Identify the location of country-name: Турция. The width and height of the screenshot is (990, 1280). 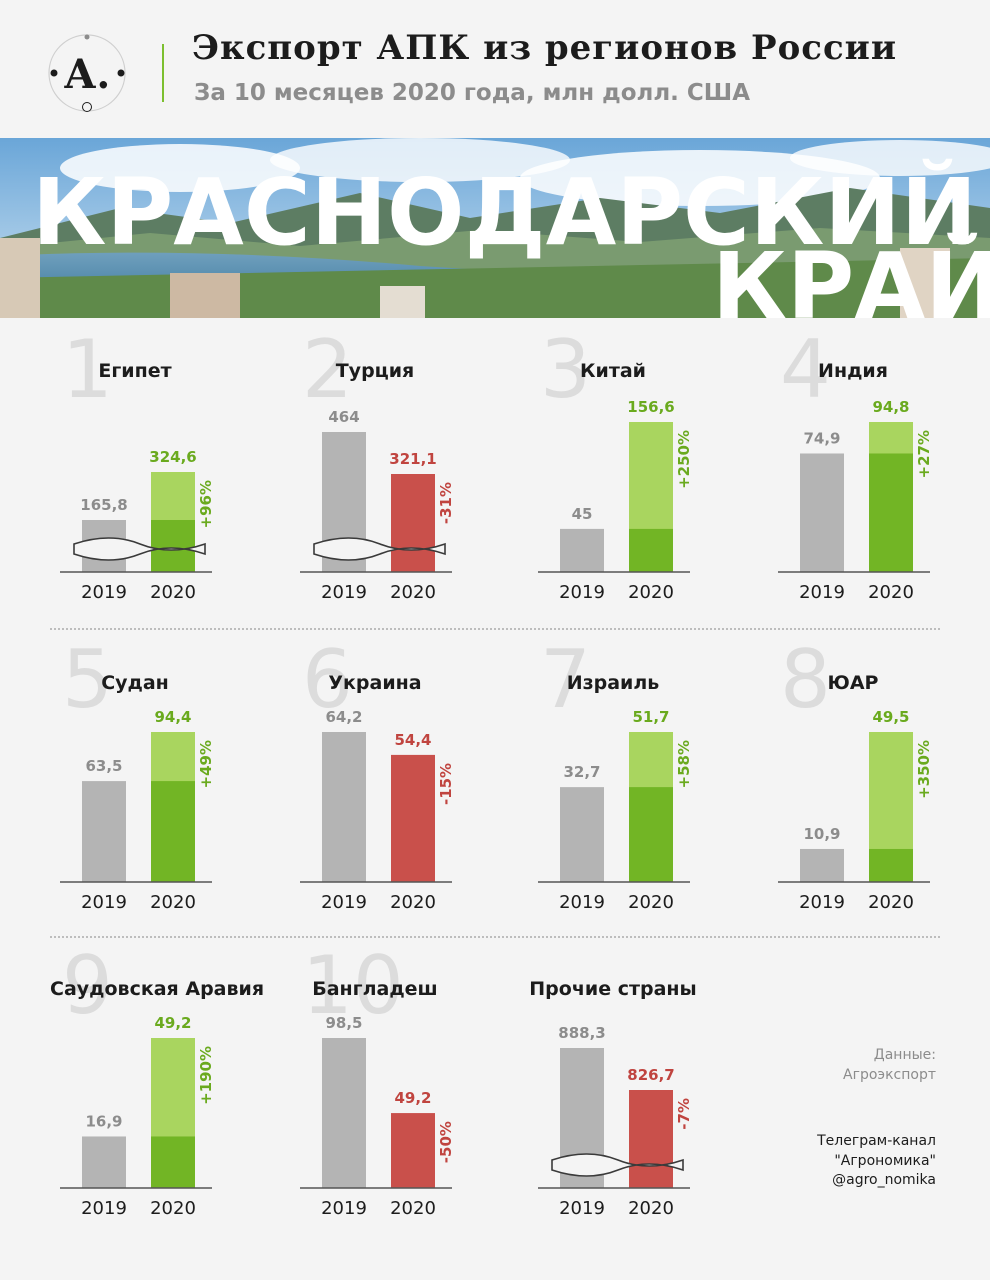
(375, 371).